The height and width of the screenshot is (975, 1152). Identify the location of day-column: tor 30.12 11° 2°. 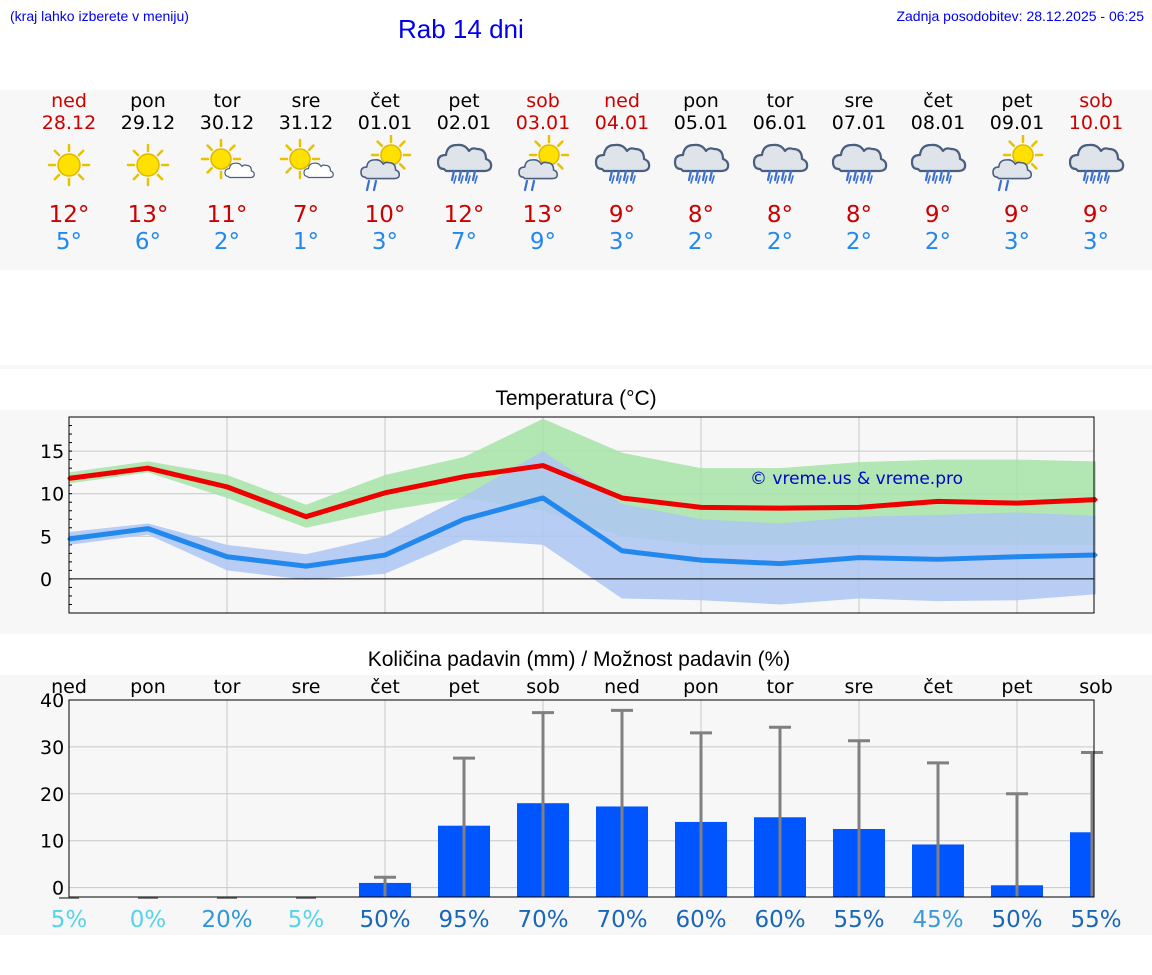
(227, 173).